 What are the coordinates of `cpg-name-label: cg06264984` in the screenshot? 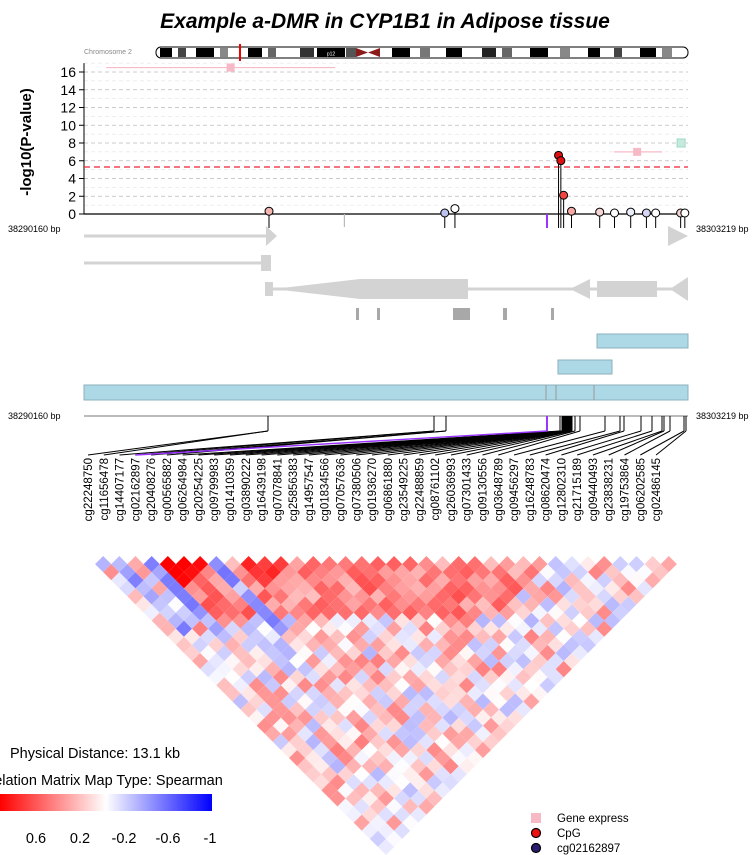 It's located at (184, 489).